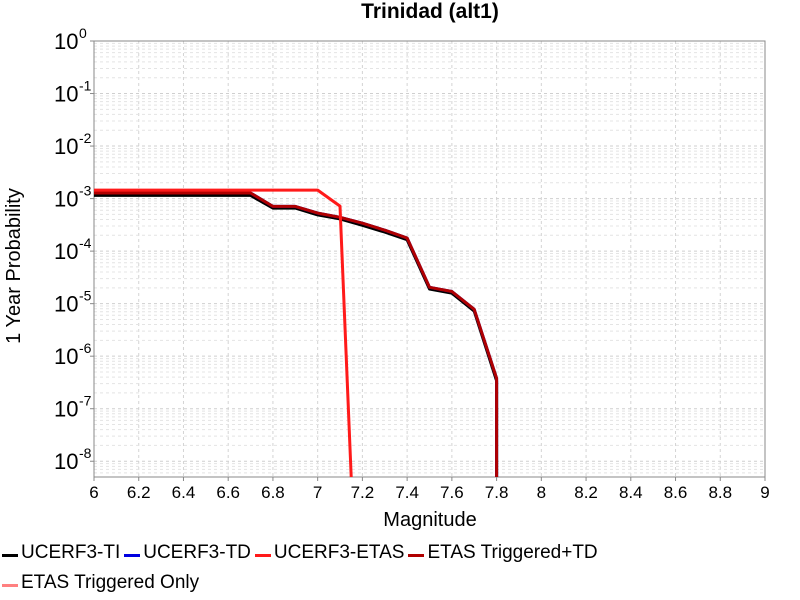 Image resolution: width=800 pixels, height=600 pixels. I want to click on x-tick-label: 7.8, so click(497, 492).